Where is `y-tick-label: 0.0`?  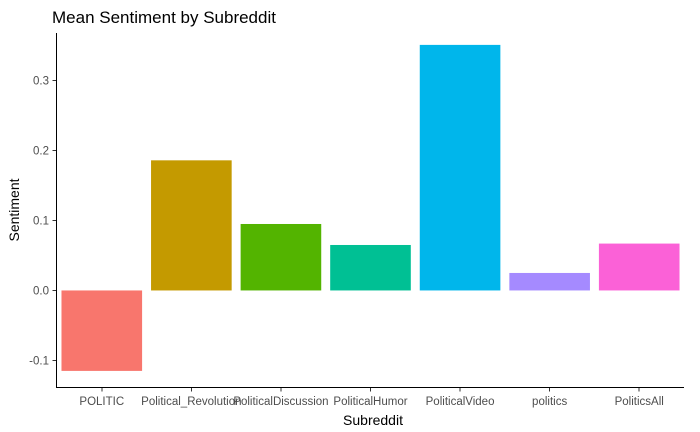 y-tick-label: 0.0 is located at coordinates (41, 291).